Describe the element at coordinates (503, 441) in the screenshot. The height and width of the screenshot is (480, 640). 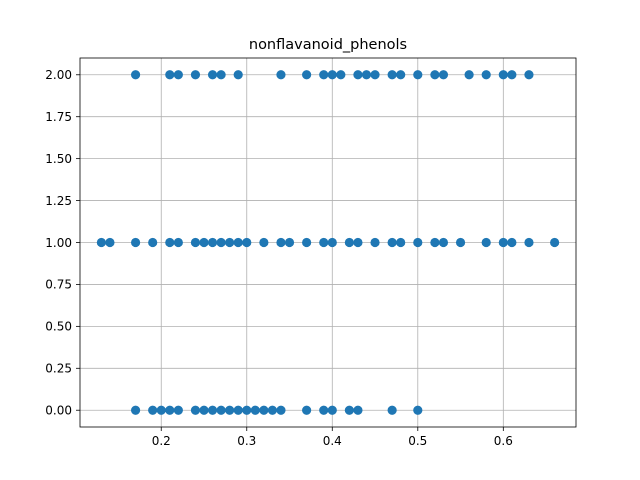
I see `x-tick-label: 0.6` at that location.